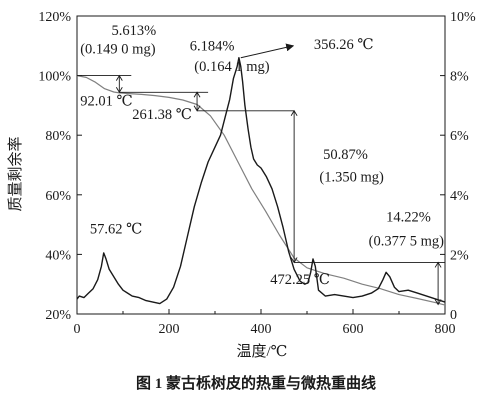 Image resolution: width=497 pixels, height=401 pixels. Describe the element at coordinates (438, 264) in the screenshot. I see `step4-arrow-up` at that location.